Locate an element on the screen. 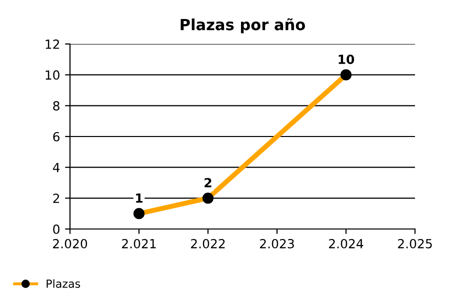 The height and width of the screenshot is (300, 450). legend-label: Plazas is located at coordinates (63, 283).